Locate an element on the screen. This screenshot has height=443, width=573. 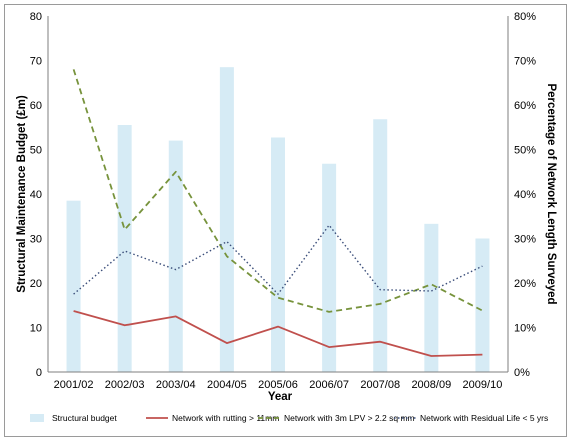
y-tick-label: 60 is located at coordinates (36, 106).